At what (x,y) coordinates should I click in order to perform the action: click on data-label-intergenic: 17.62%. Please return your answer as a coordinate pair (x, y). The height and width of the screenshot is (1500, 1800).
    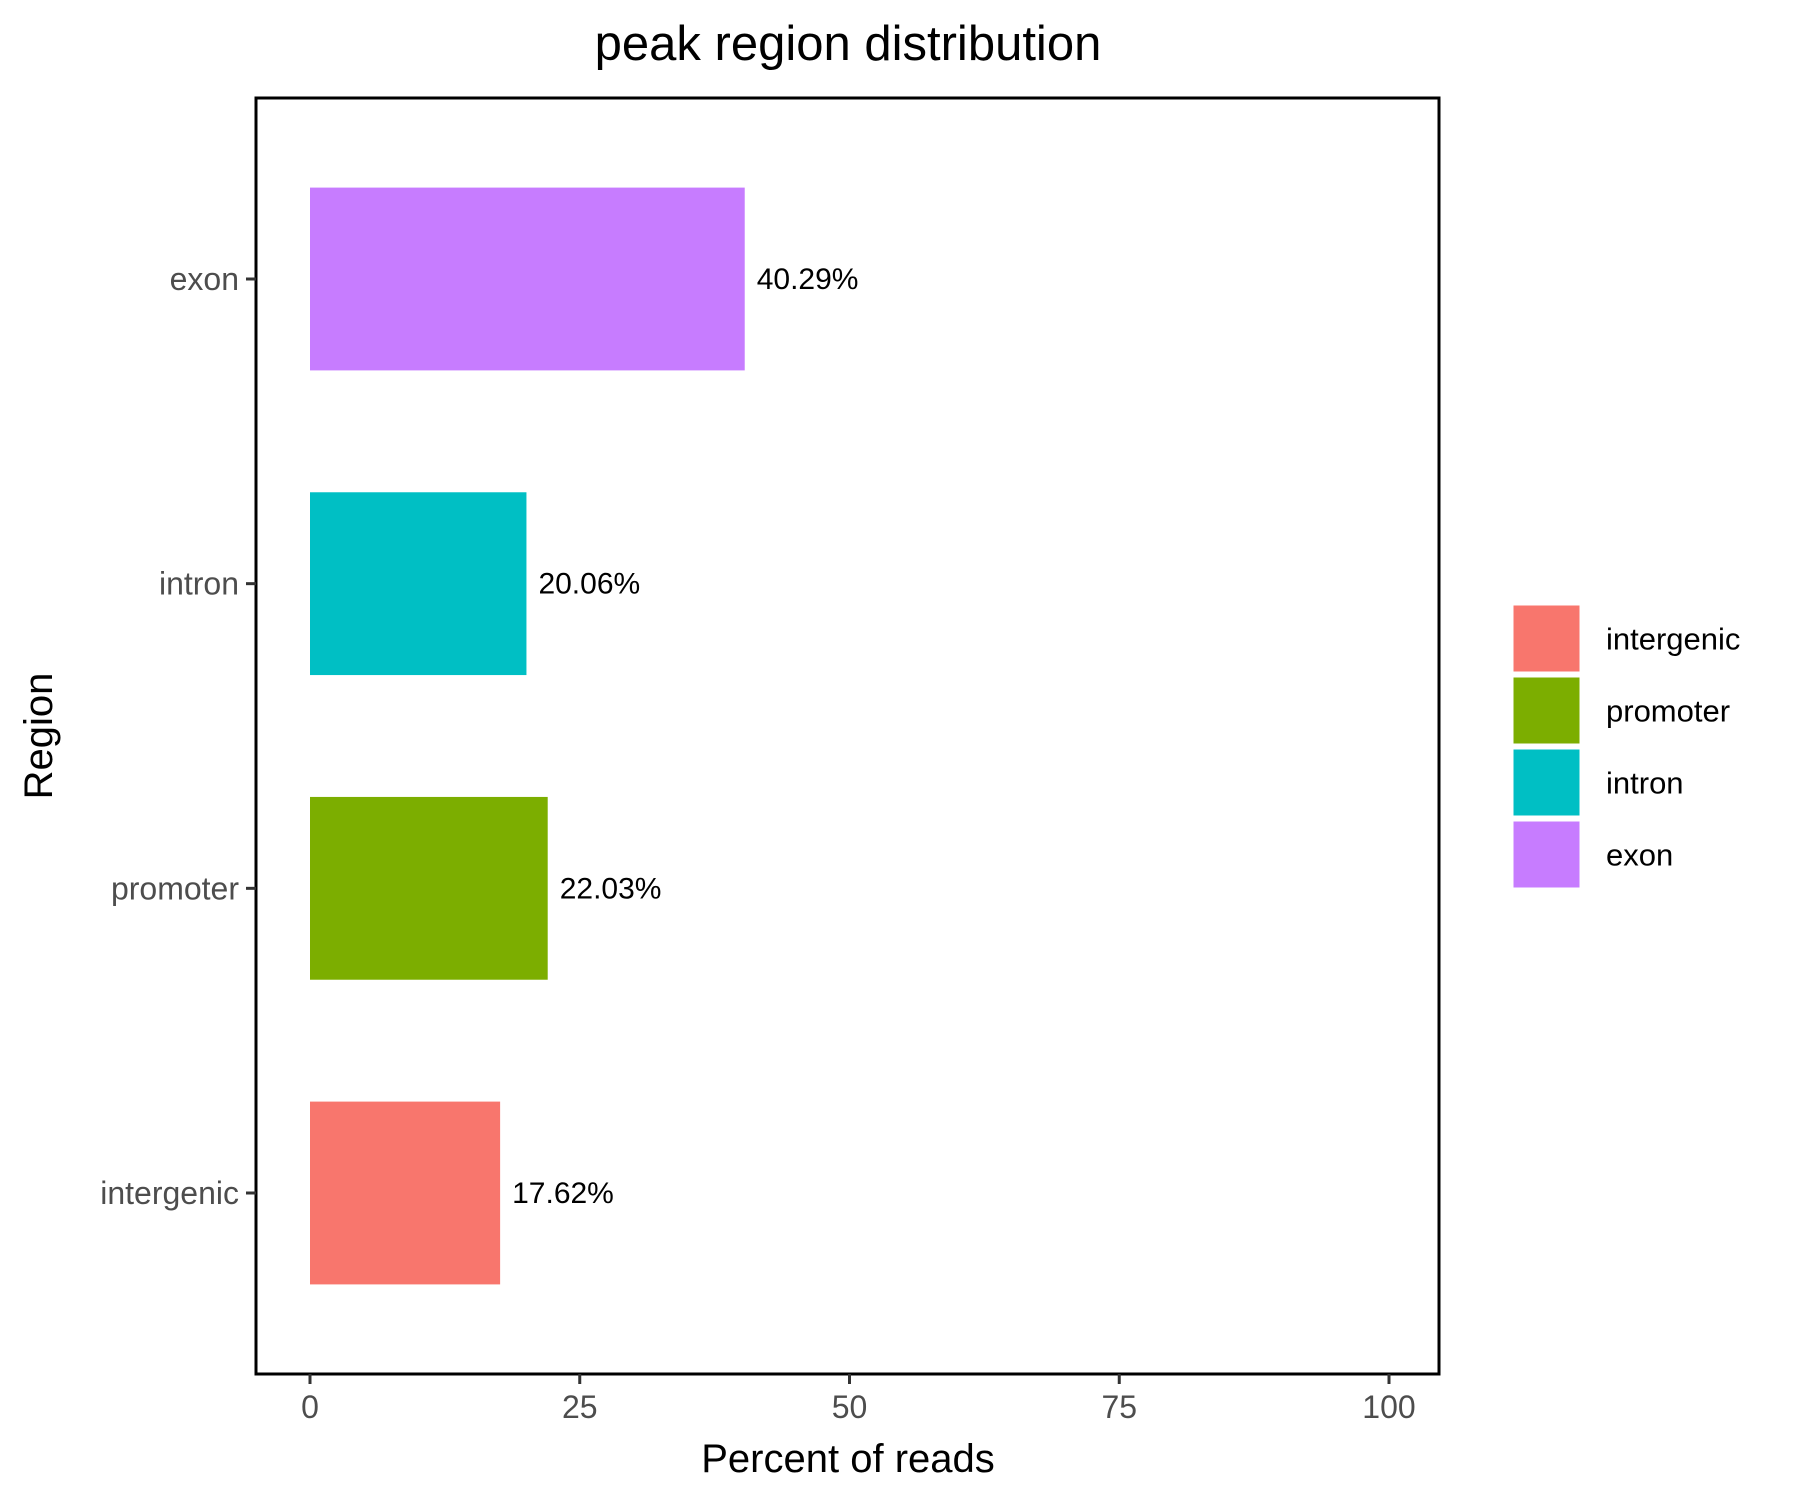
    Looking at the image, I should click on (563, 1193).